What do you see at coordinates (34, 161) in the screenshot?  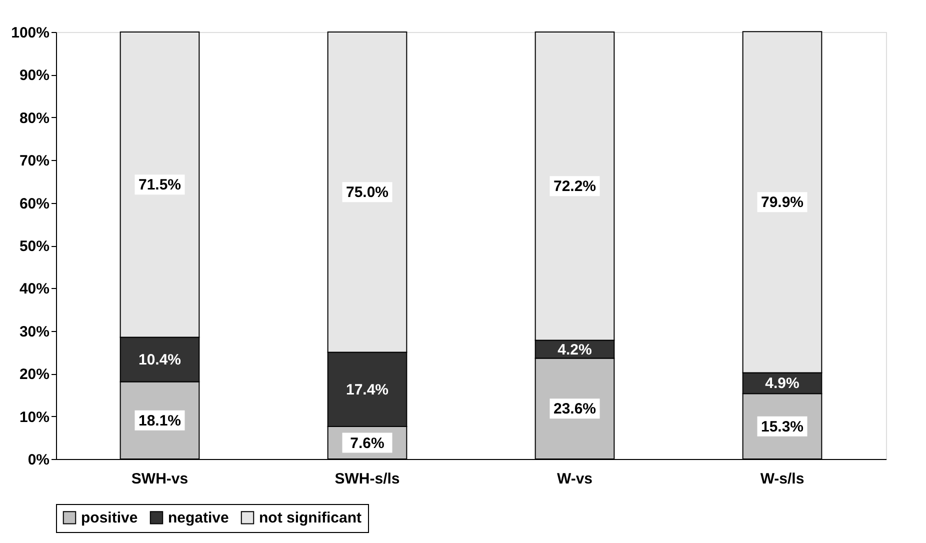 I see `y-tick-label: 70%` at bounding box center [34, 161].